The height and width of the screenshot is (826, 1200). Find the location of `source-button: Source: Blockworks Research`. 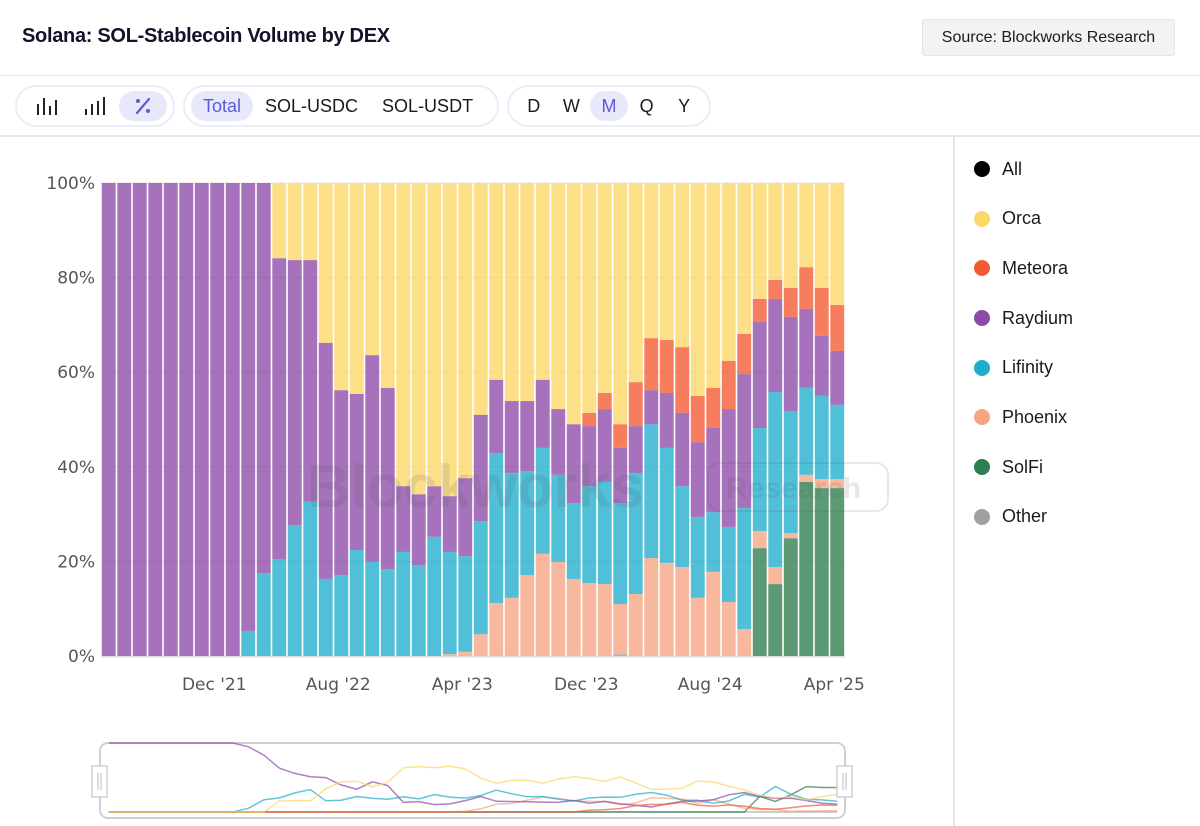

source-button: Source: Blockworks Research is located at coordinates (1048, 37).